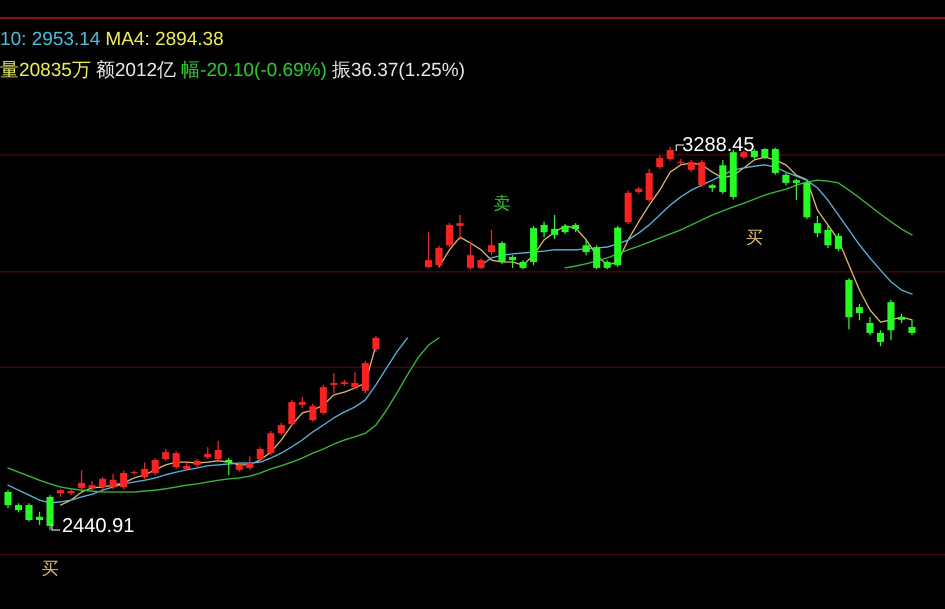 The image size is (945, 609). I want to click on annotation: 振36.37(1.25%), so click(398, 70).